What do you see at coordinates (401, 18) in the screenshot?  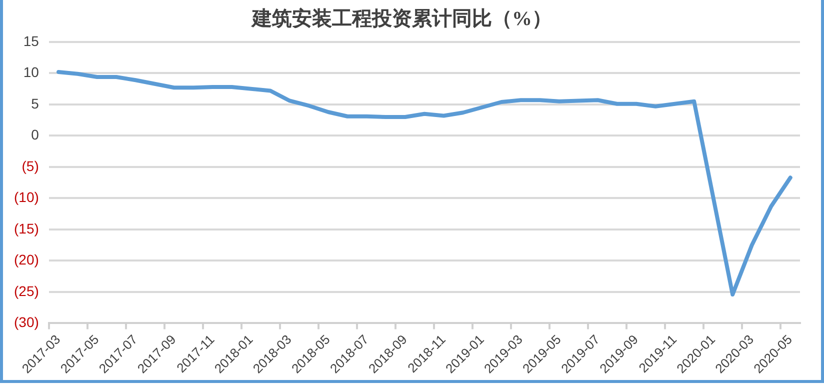 I see `chart-title: 建筑安装工程投资累计同比（%）` at bounding box center [401, 18].